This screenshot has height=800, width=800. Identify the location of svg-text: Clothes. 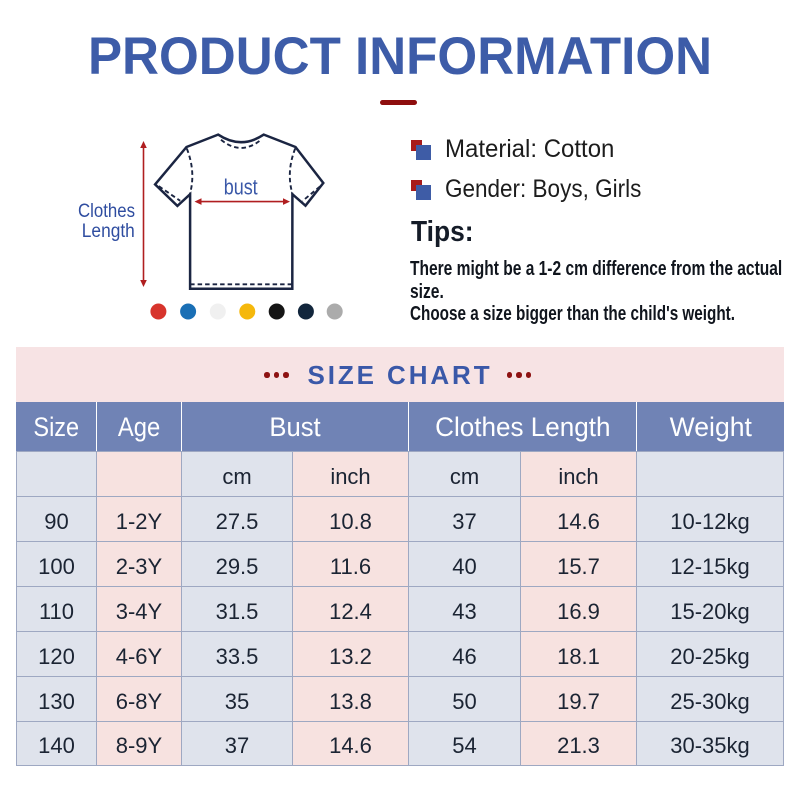
(106, 211).